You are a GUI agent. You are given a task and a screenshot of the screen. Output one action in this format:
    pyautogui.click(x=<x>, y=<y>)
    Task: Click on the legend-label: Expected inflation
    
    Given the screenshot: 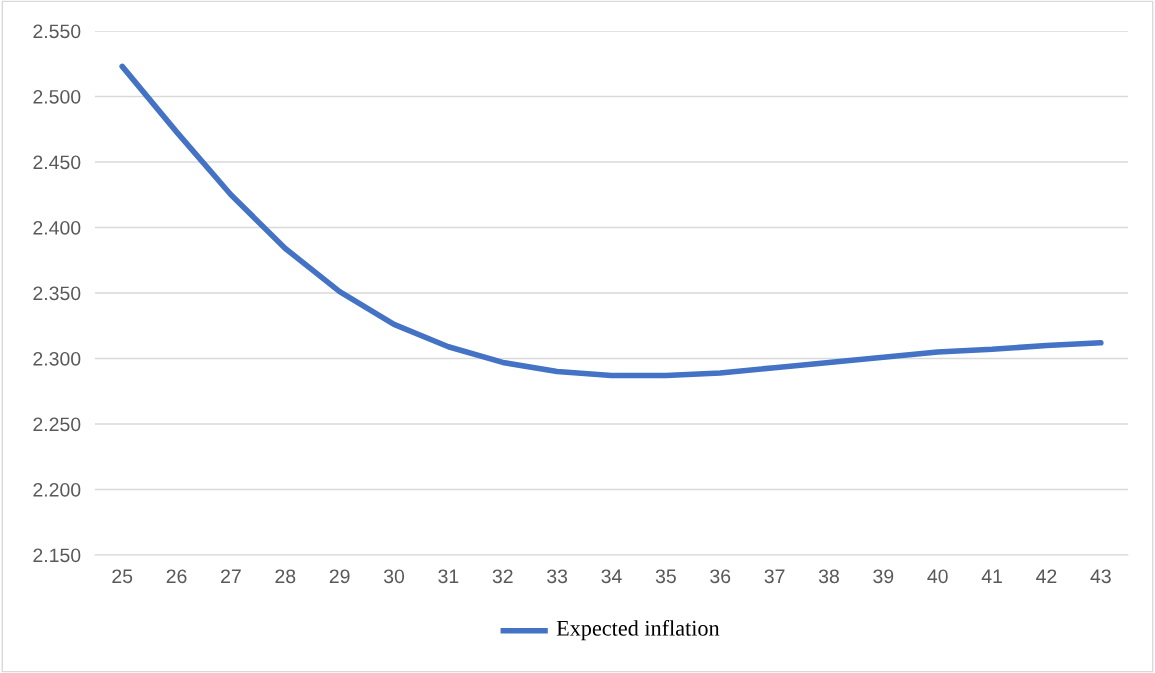 What is the action you would take?
    pyautogui.click(x=638, y=630)
    